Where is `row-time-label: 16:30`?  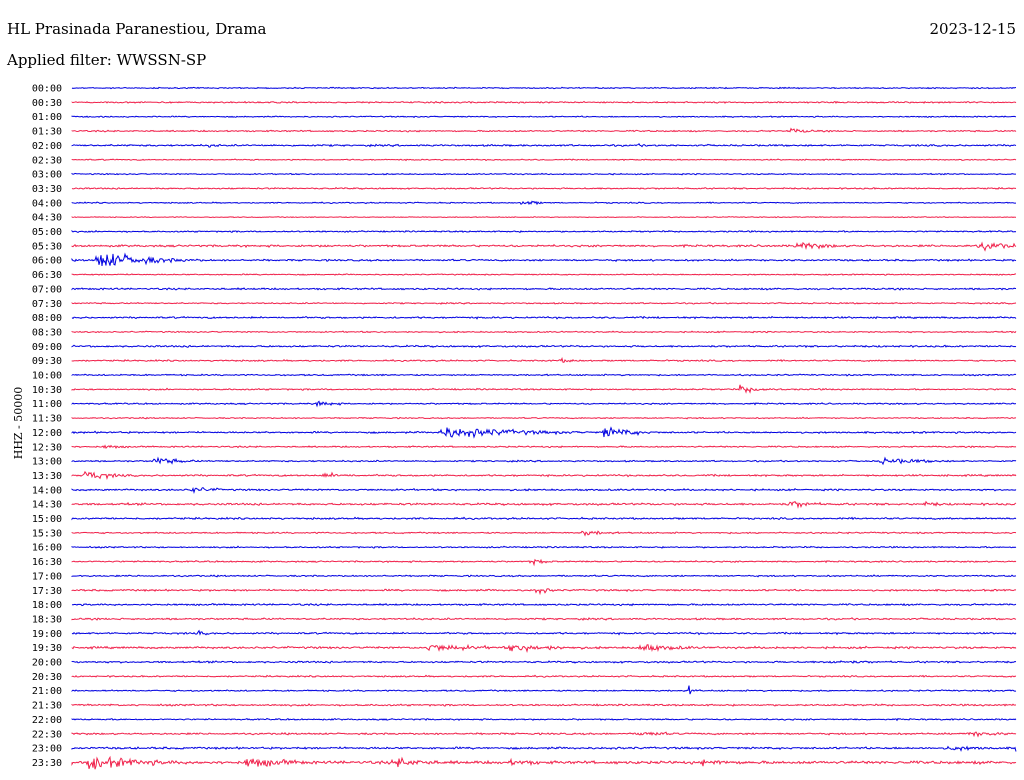 row-time-label: 16:30 is located at coordinates (47, 562).